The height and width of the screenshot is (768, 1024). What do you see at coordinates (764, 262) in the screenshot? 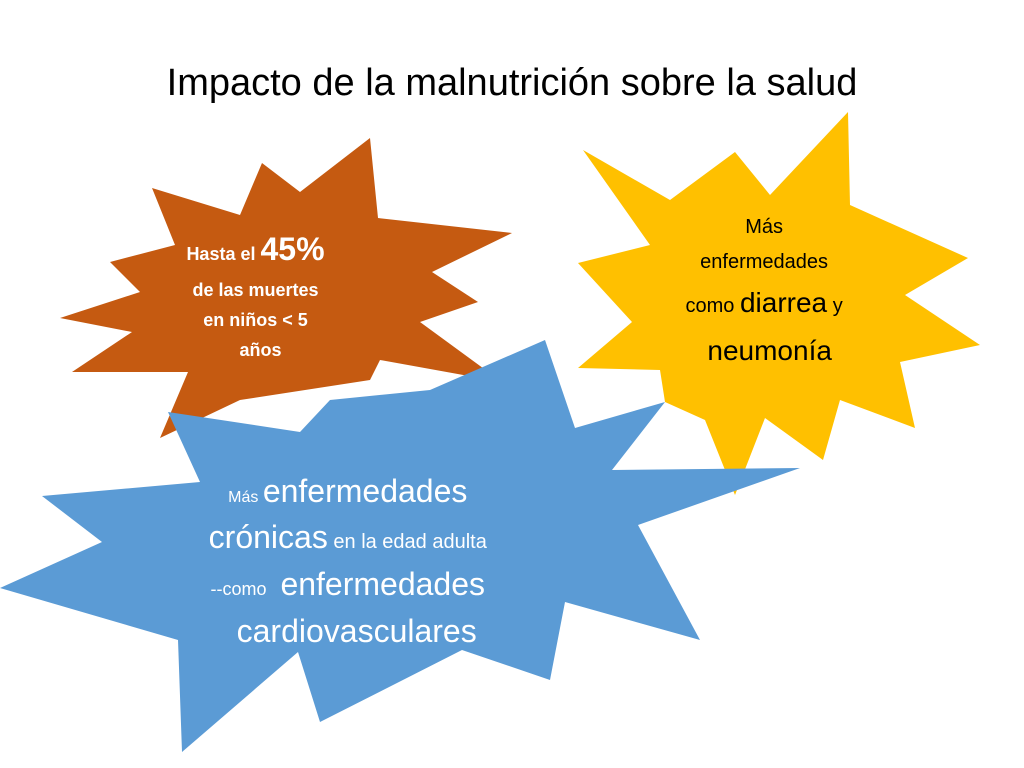
I see `text-line: enfermedades` at bounding box center [764, 262].